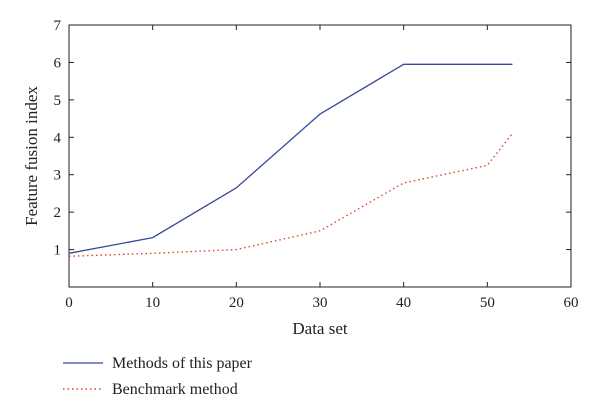 The width and height of the screenshot is (600, 417). Describe the element at coordinates (320, 328) in the screenshot. I see `x-axis-label: Data set` at that location.